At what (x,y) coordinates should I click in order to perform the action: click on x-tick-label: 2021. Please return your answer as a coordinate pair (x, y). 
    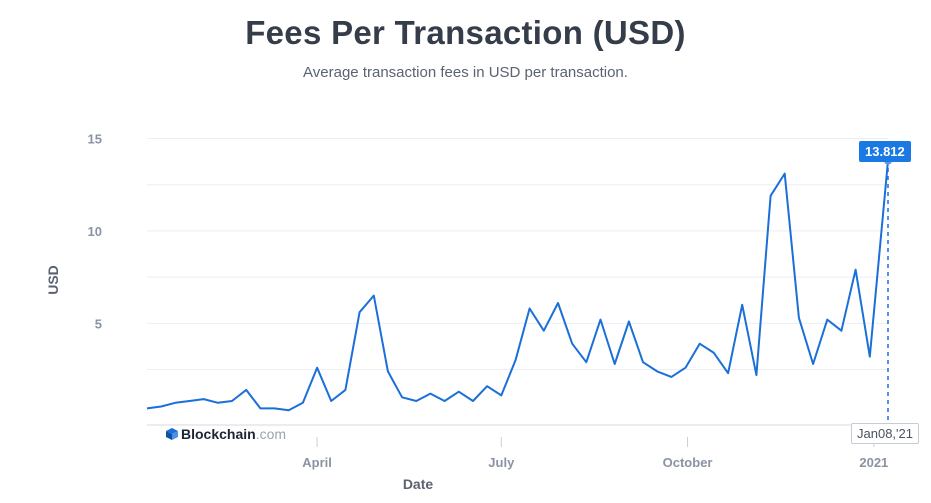
    Looking at the image, I should click on (873, 462).